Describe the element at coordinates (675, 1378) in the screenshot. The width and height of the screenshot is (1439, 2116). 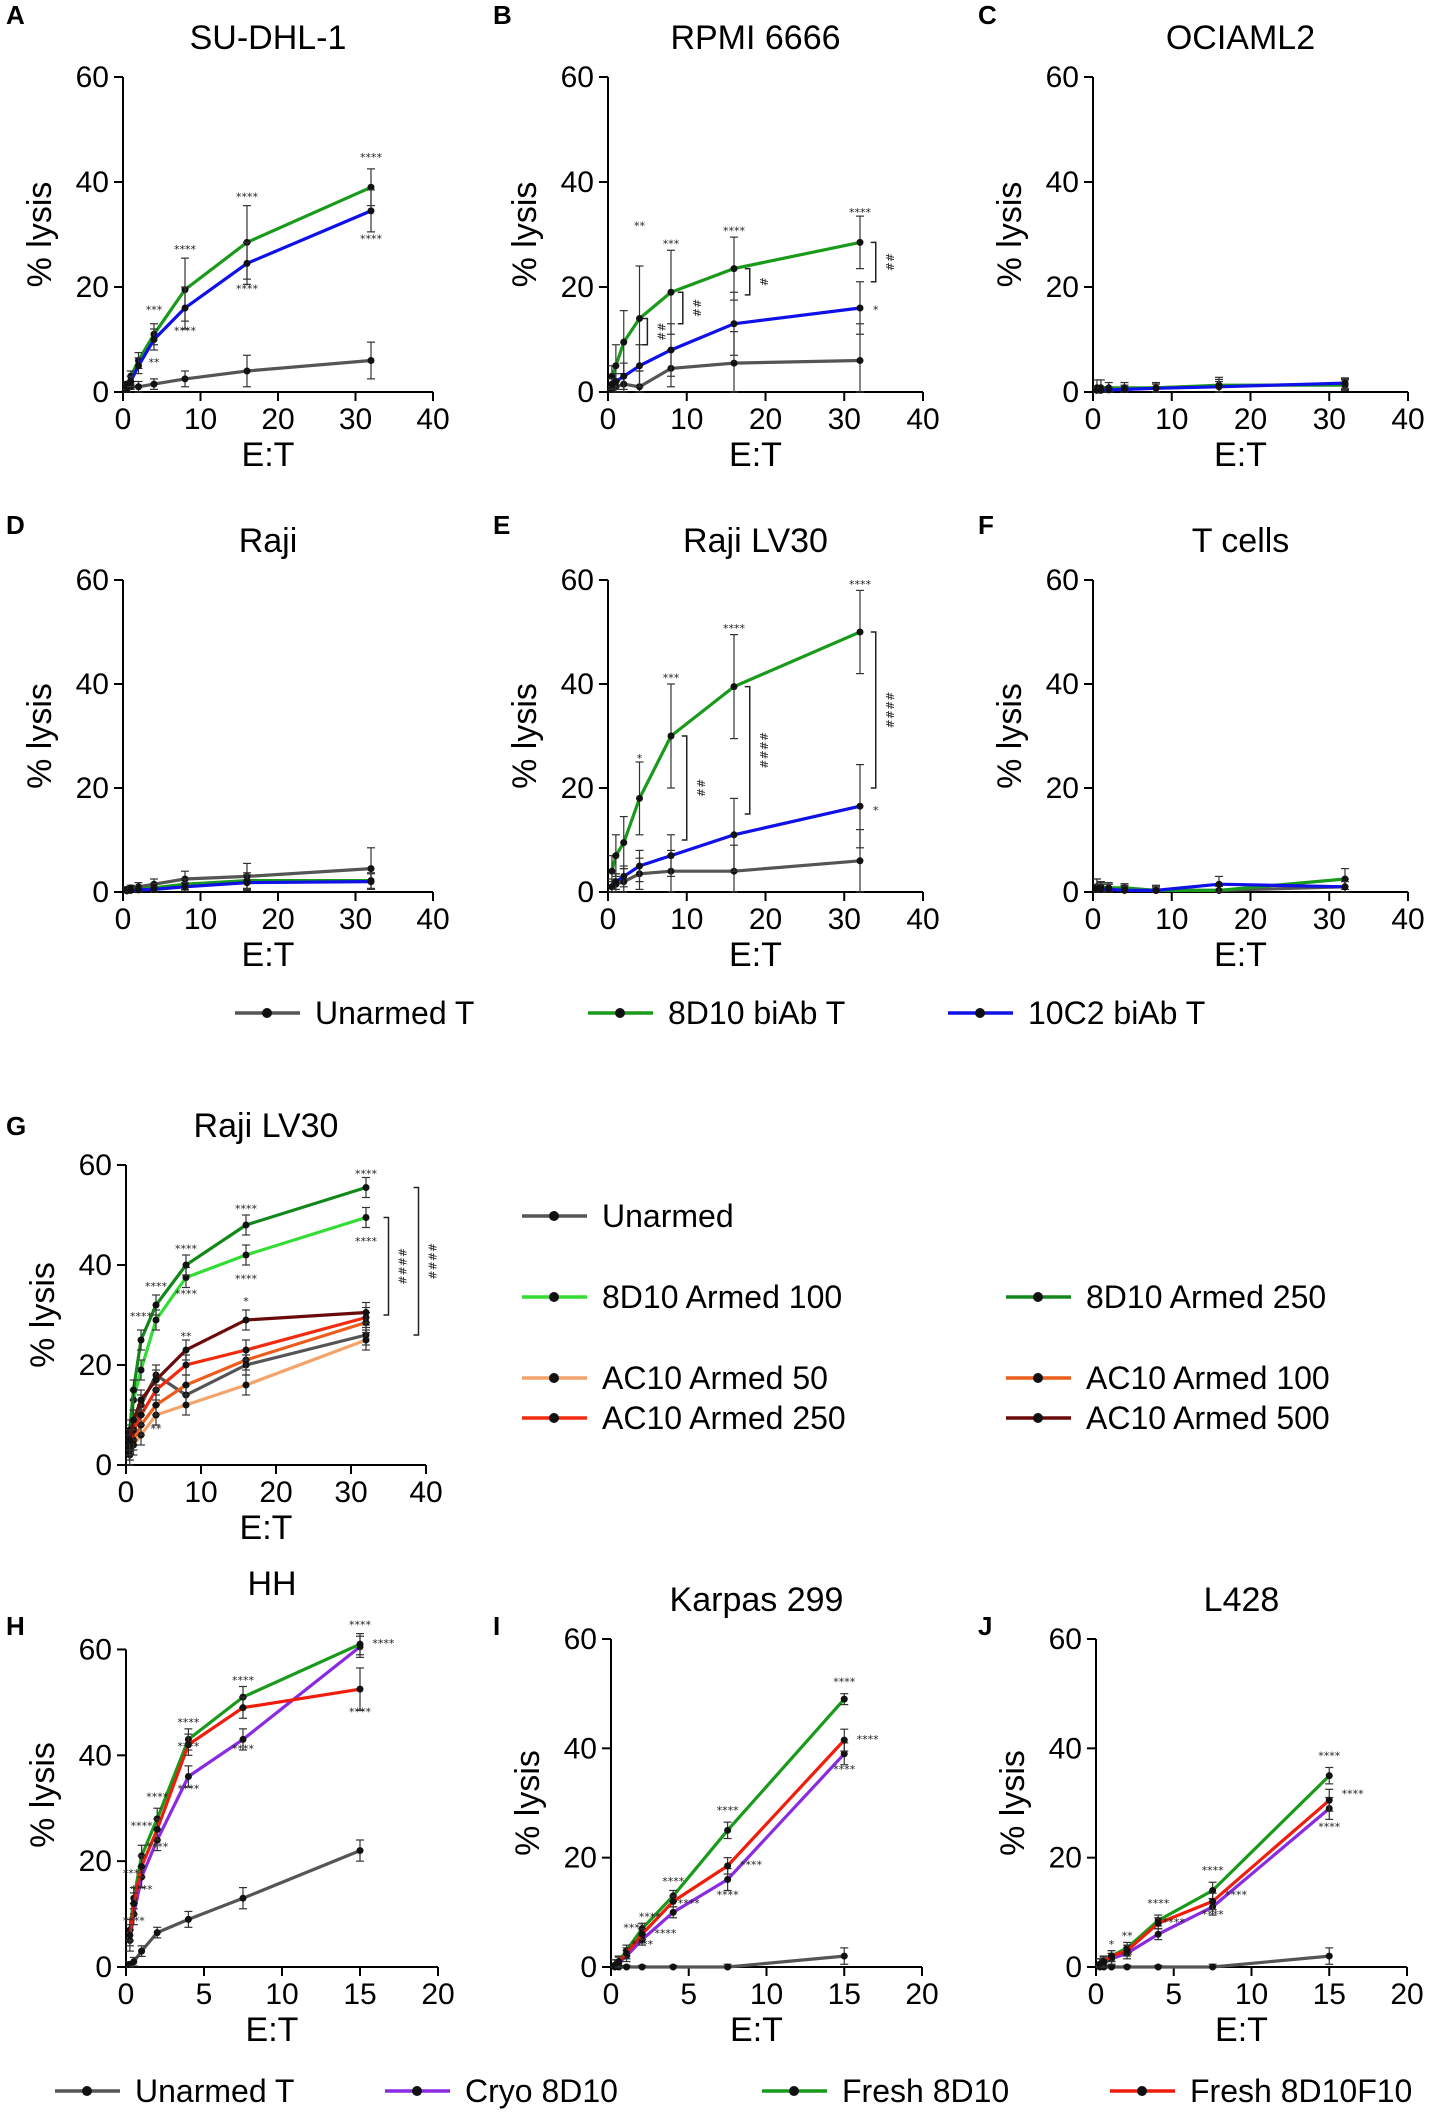
I see `legend-item: AC10 Armed 50` at that location.